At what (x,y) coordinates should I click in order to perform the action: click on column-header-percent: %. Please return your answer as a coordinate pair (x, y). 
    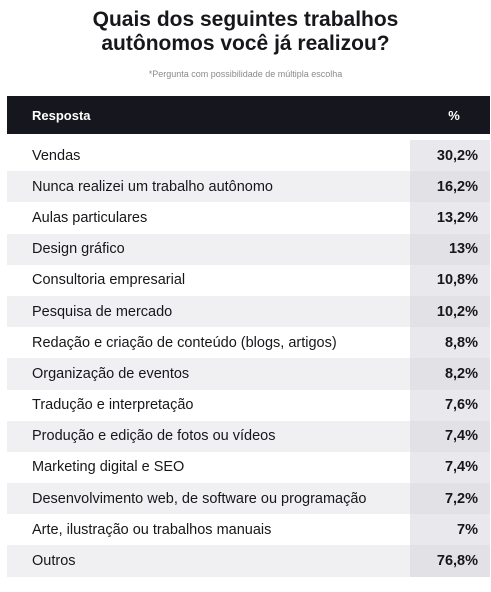
    Looking at the image, I should click on (454, 115).